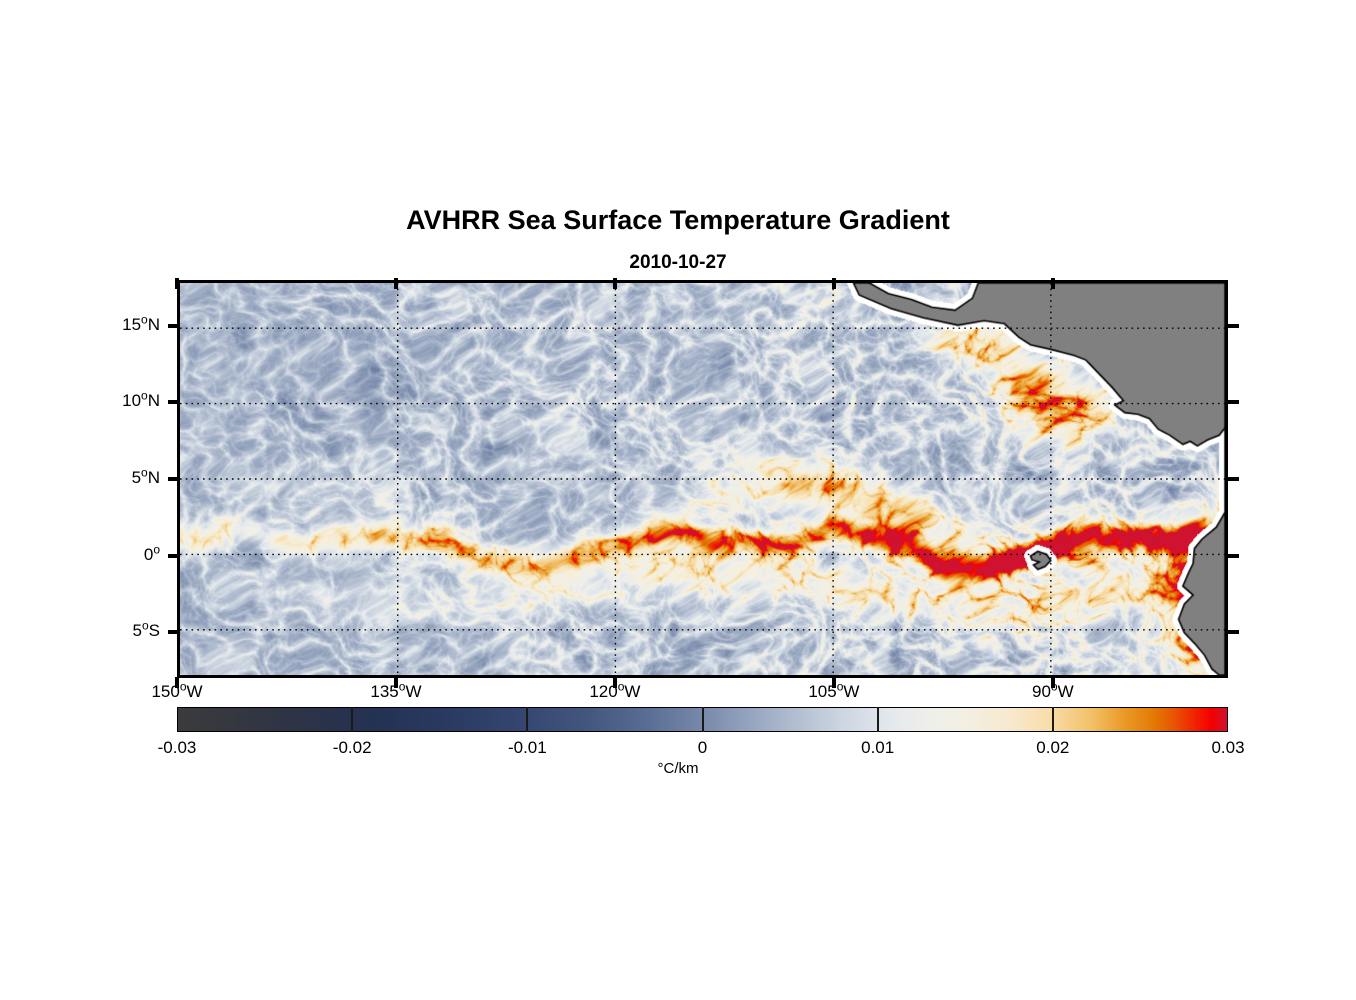 This screenshot has height=1000, width=1356. I want to click on ytick-label: 5oS, so click(146, 629).